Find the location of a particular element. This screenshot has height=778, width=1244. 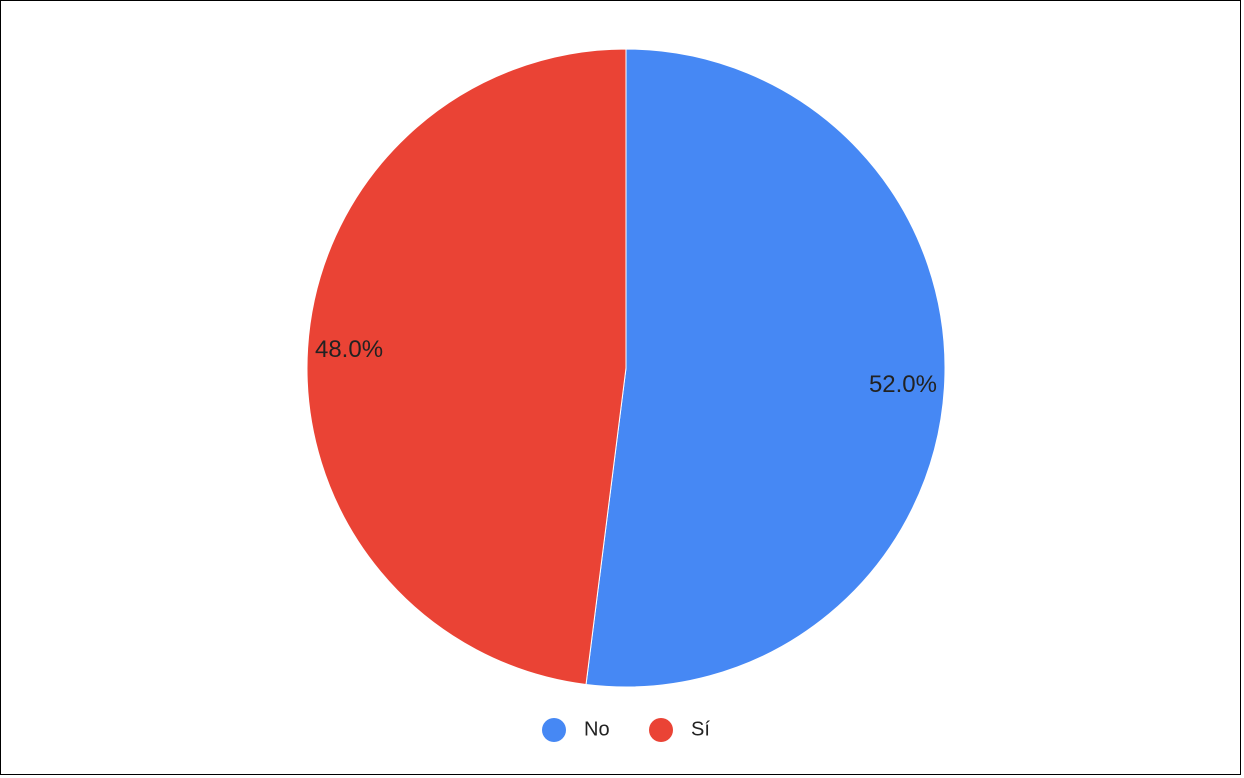

legend: No Sí is located at coordinates (626, 730).